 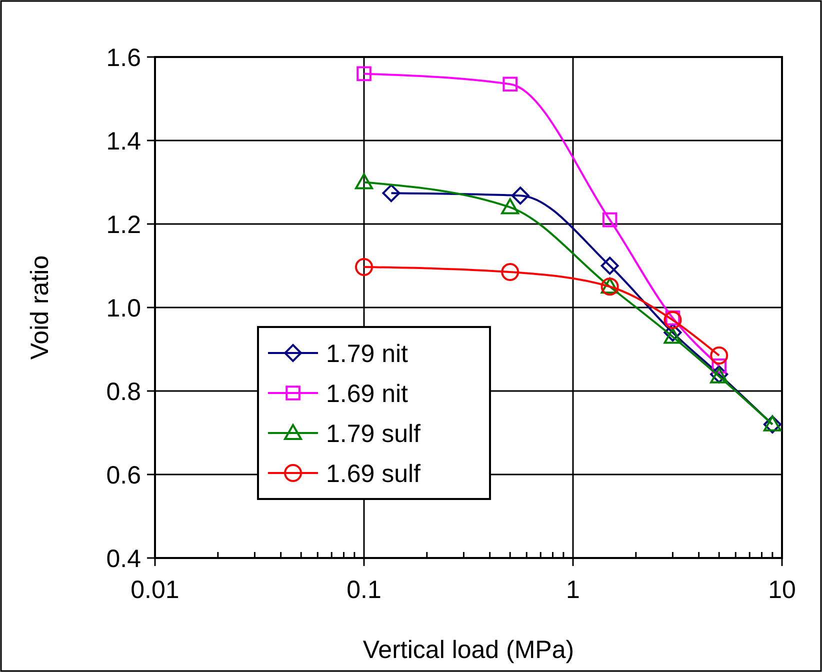 I want to click on legend-label: 1.69 nit, so click(x=367, y=394).